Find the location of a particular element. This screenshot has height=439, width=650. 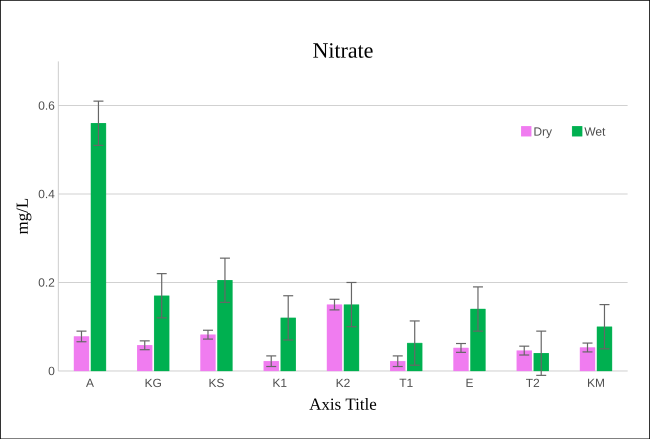

x-axis-title: Axis Title is located at coordinates (342, 404).